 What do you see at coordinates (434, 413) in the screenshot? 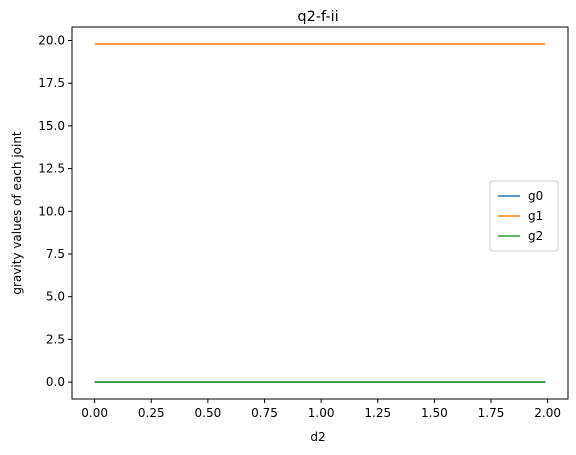
I see `x-tick-label: 1.50` at bounding box center [434, 413].